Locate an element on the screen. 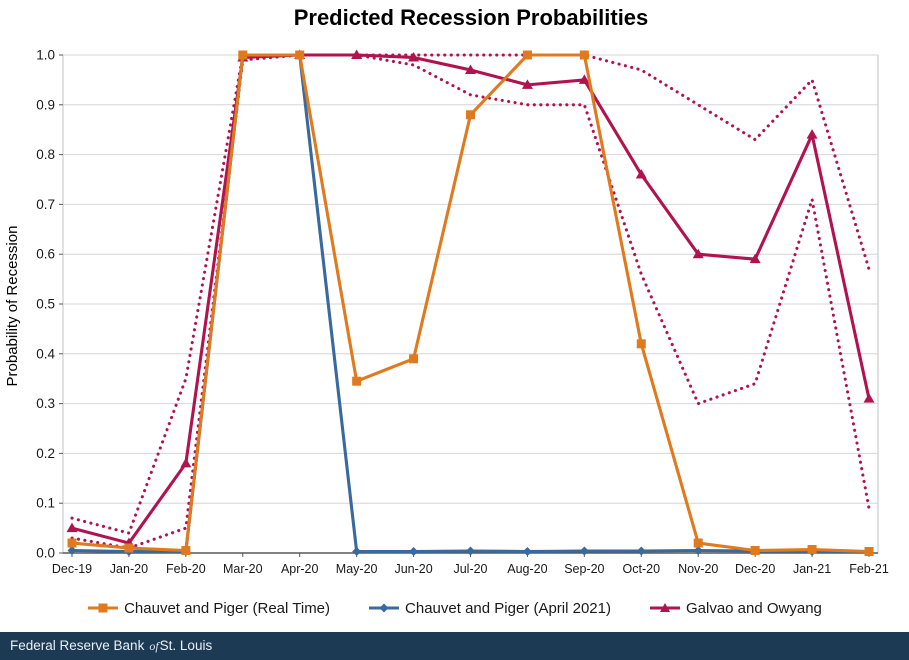  y-tick-label: 0.3 is located at coordinates (45, 403).